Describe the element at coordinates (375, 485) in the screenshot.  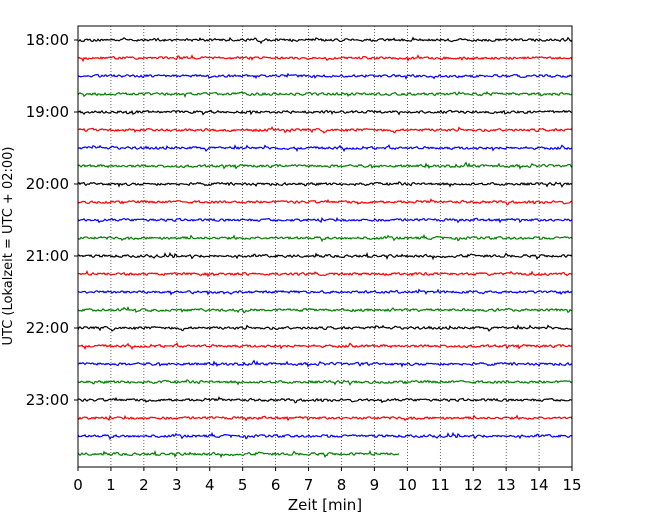
I see `x-tick-label: 9` at that location.